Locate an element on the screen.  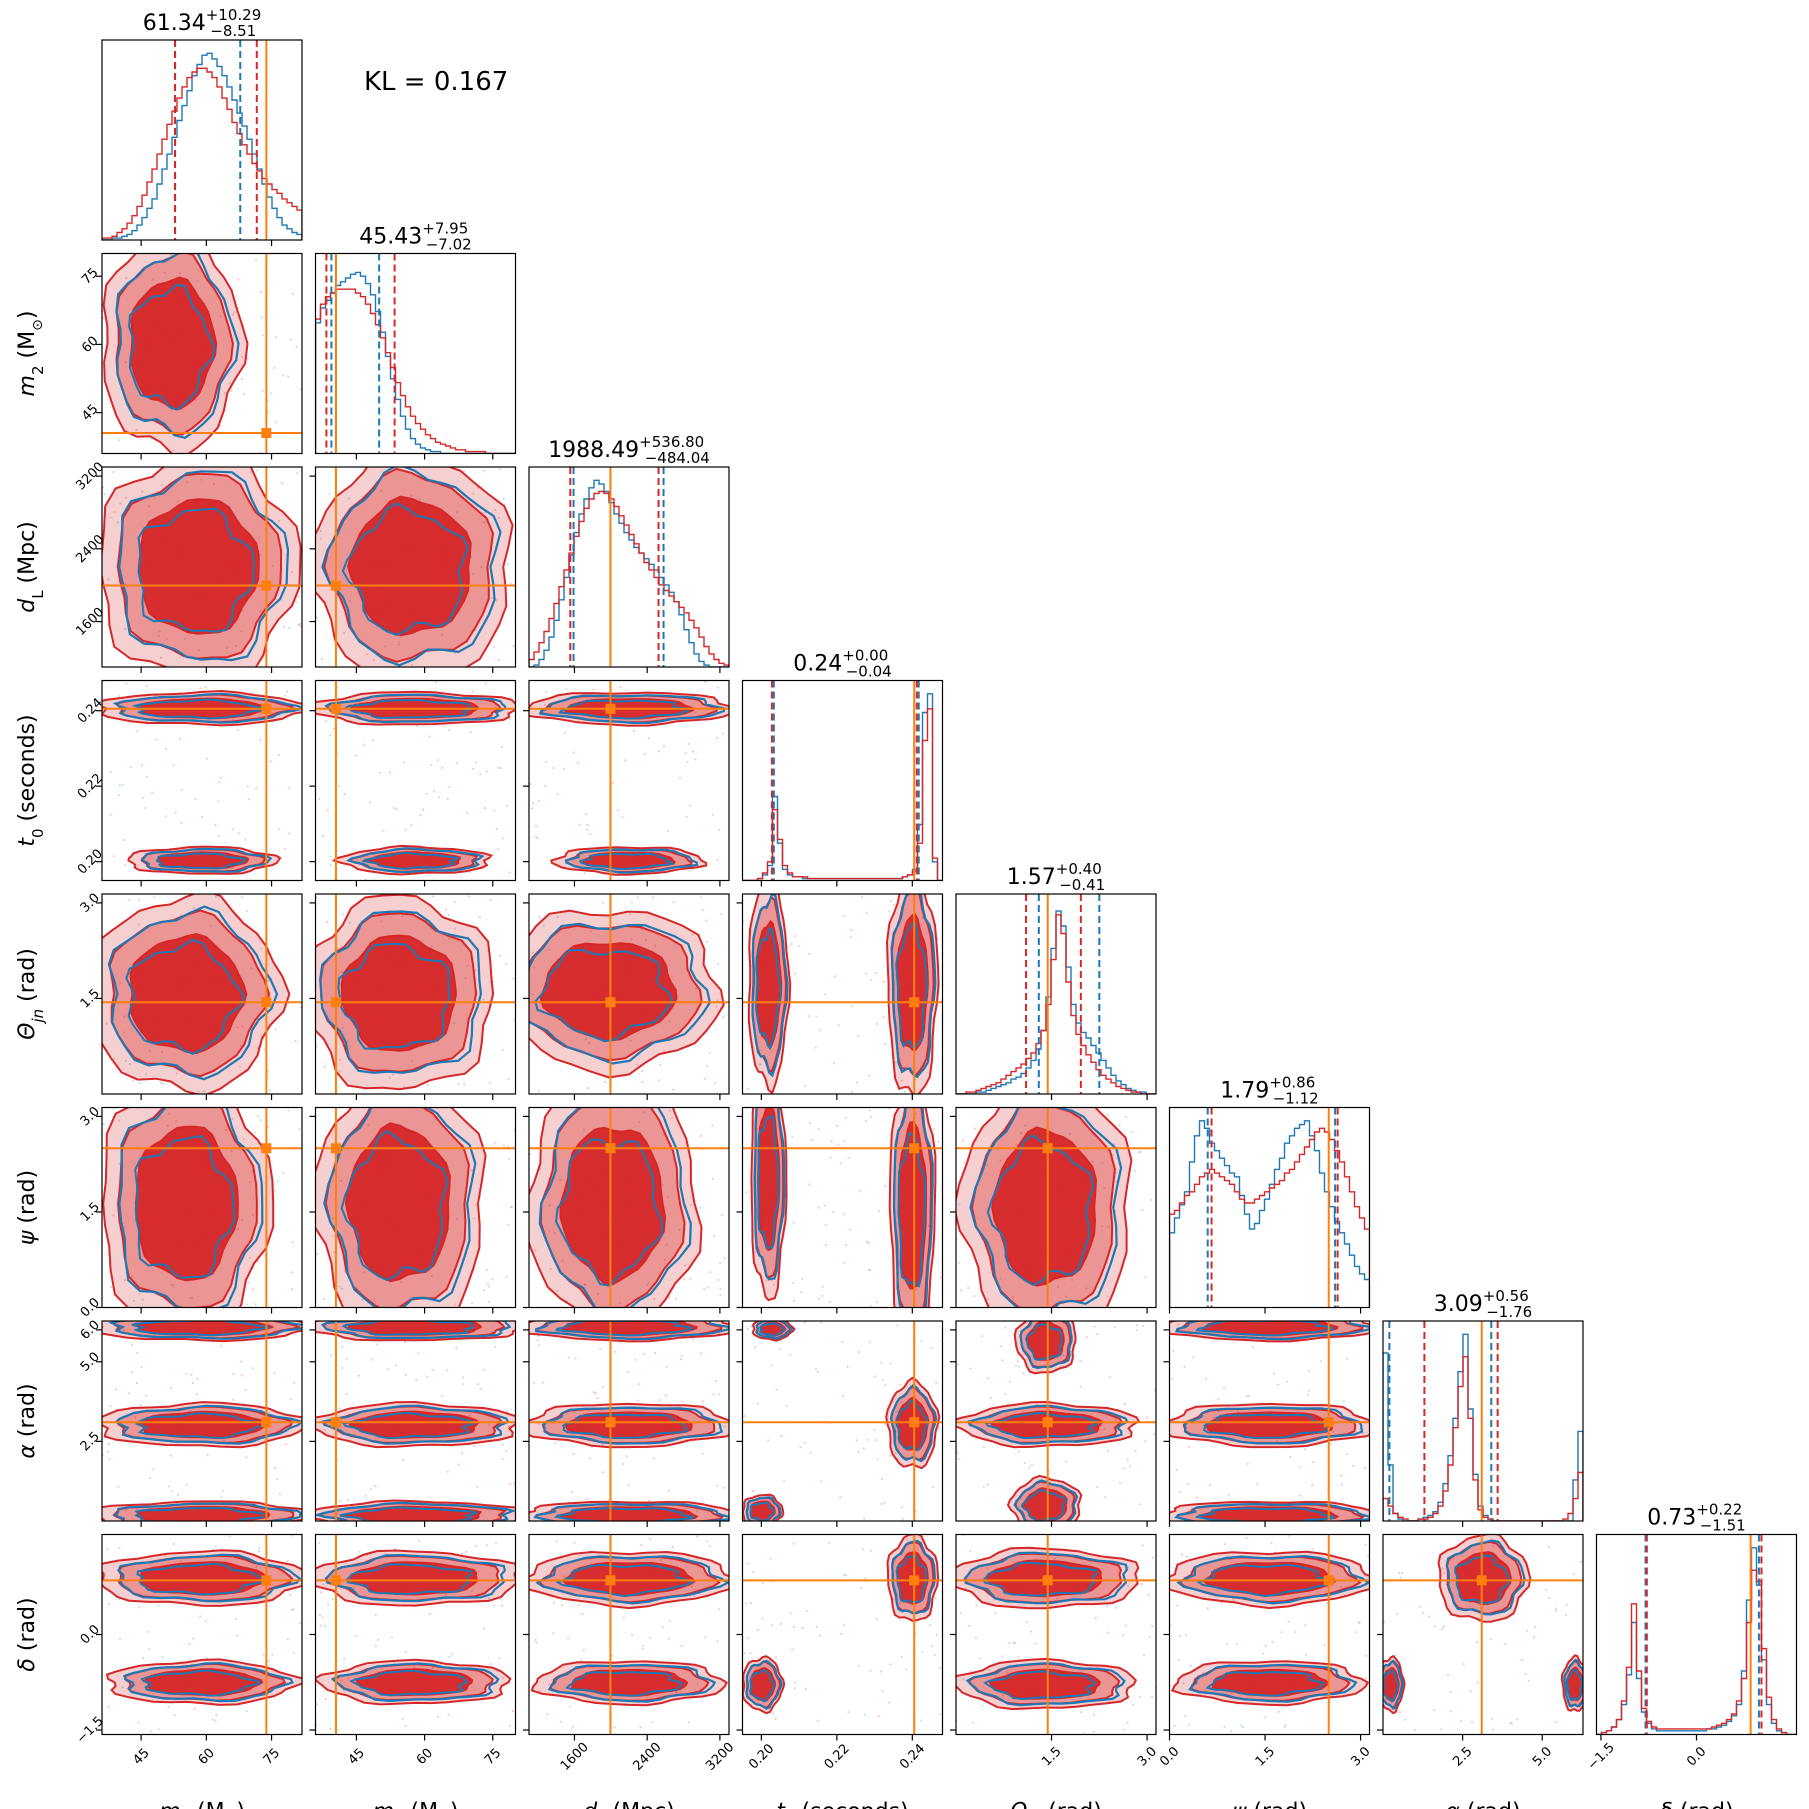
y-tick-label: 0.0 is located at coordinates (90, 1307).